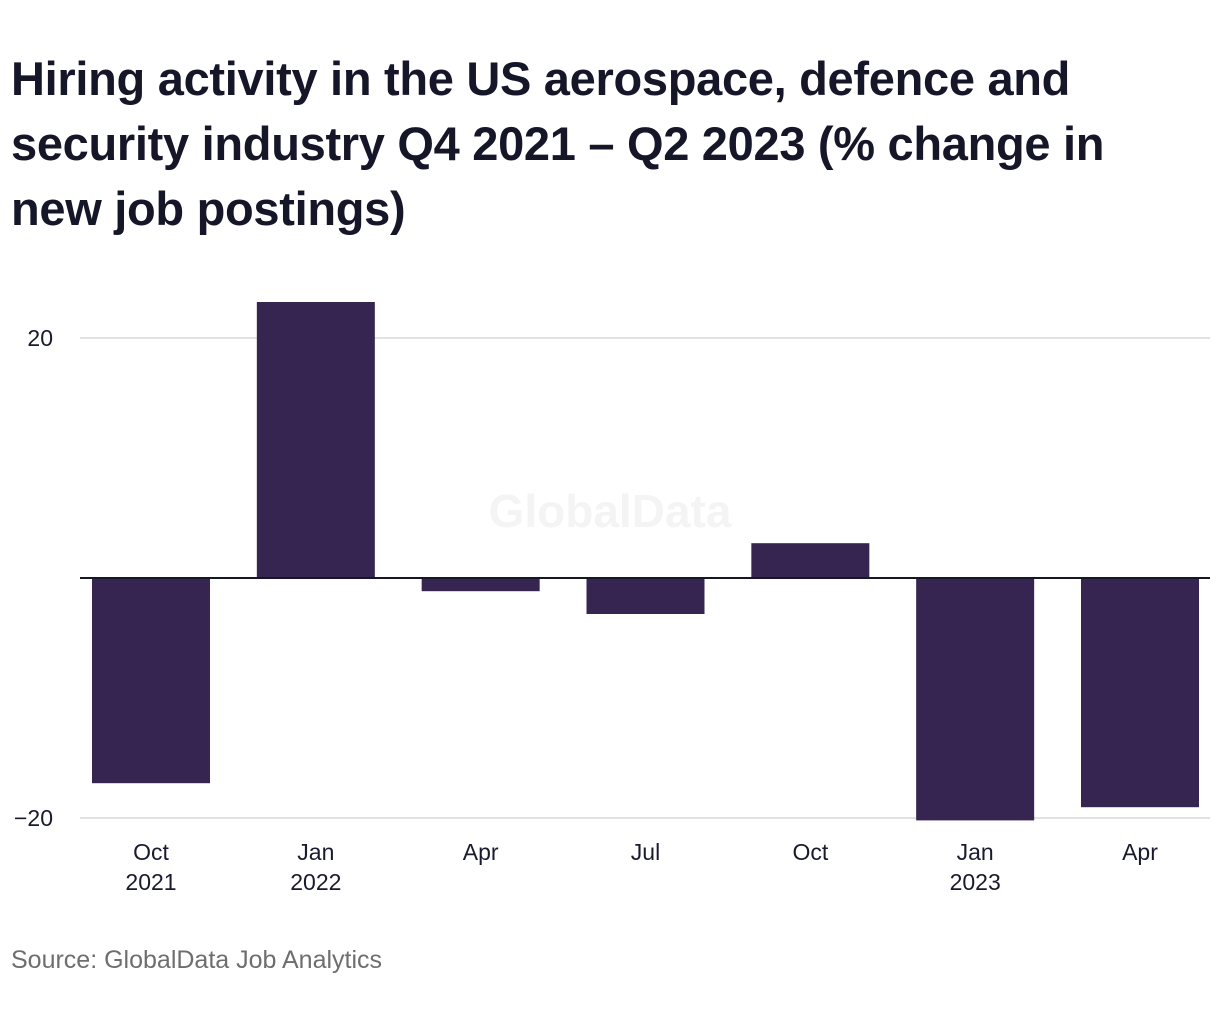 The image size is (1220, 1020). What do you see at coordinates (33, 578) in the screenshot?
I see `y-axis-ticks: −20 20` at bounding box center [33, 578].